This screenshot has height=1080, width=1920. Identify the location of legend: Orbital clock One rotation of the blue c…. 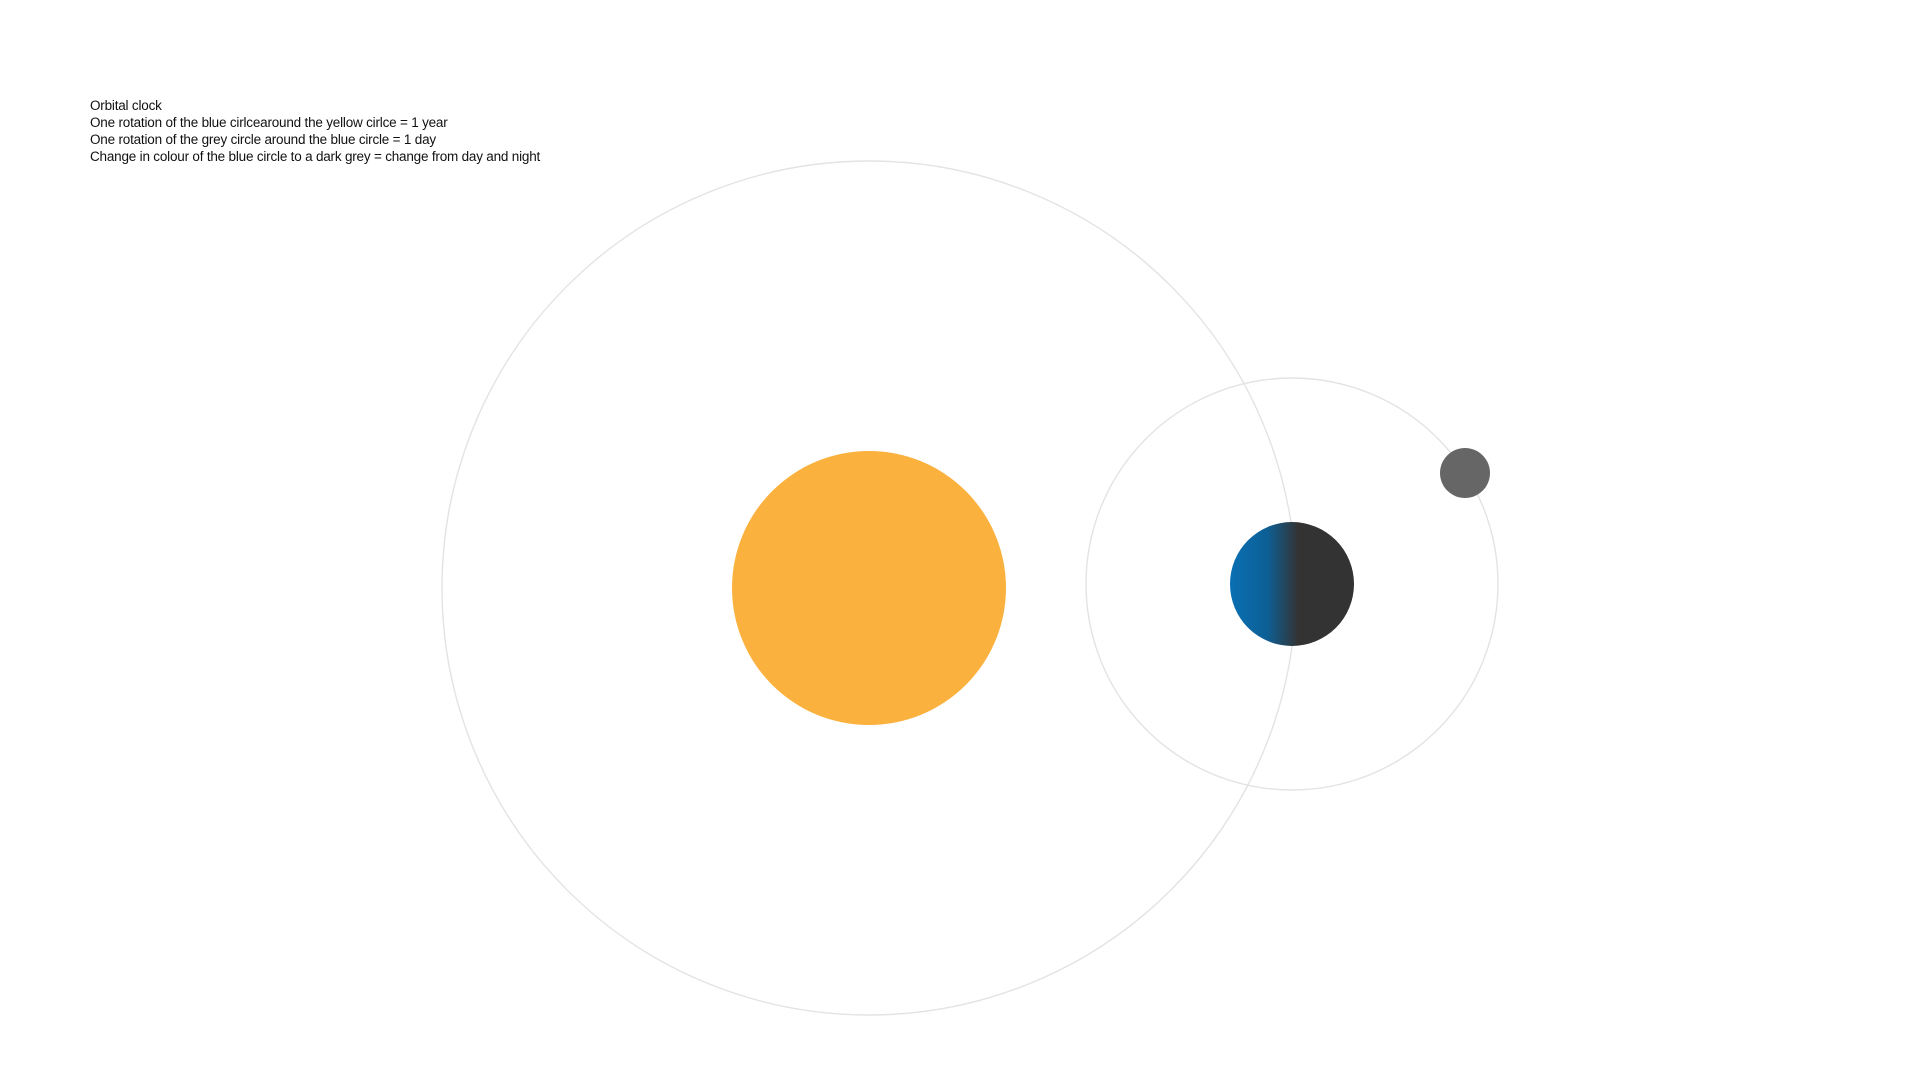
(315, 131).